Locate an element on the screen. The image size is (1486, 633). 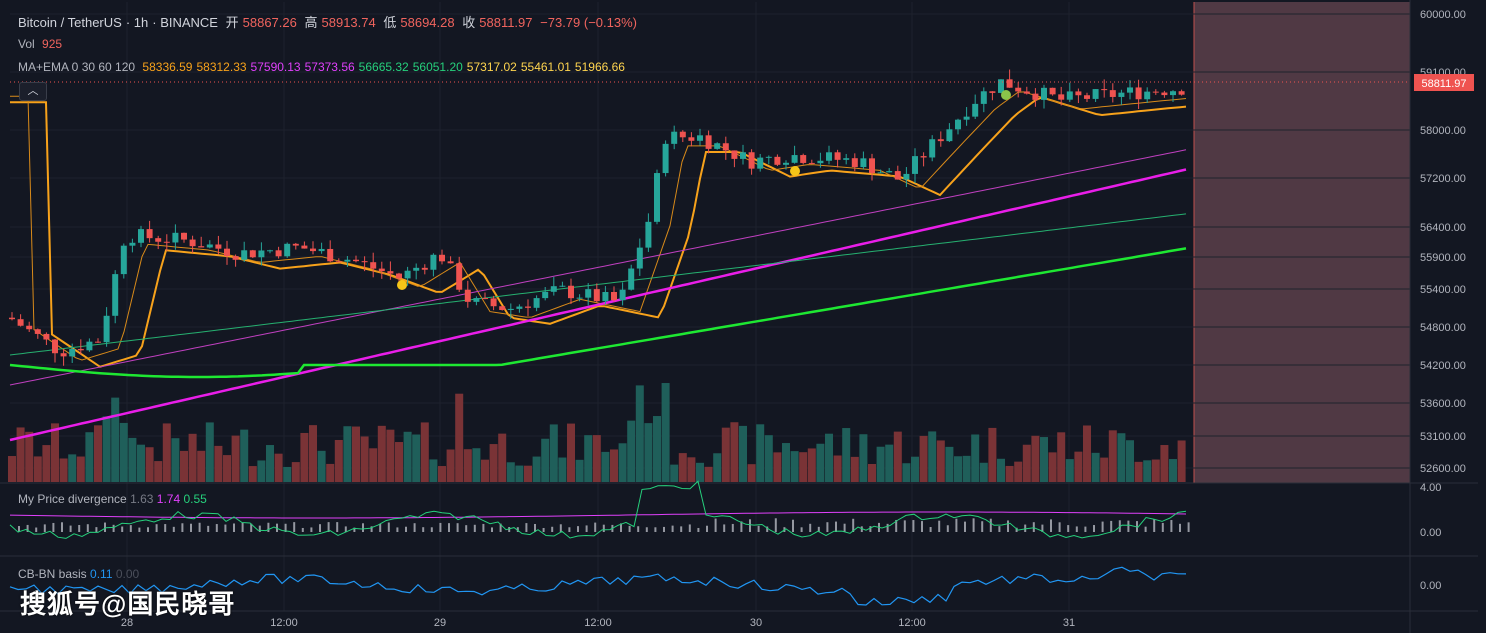
symbol-name: Bitcoin / TetherUS is located at coordinates (70, 22).